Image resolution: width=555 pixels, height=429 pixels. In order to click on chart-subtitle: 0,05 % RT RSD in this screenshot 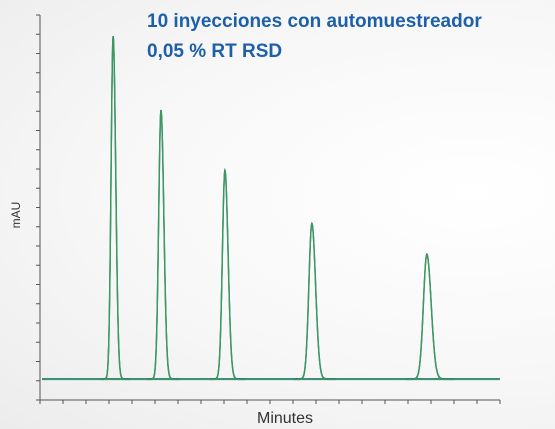, I will do `click(214, 51)`.